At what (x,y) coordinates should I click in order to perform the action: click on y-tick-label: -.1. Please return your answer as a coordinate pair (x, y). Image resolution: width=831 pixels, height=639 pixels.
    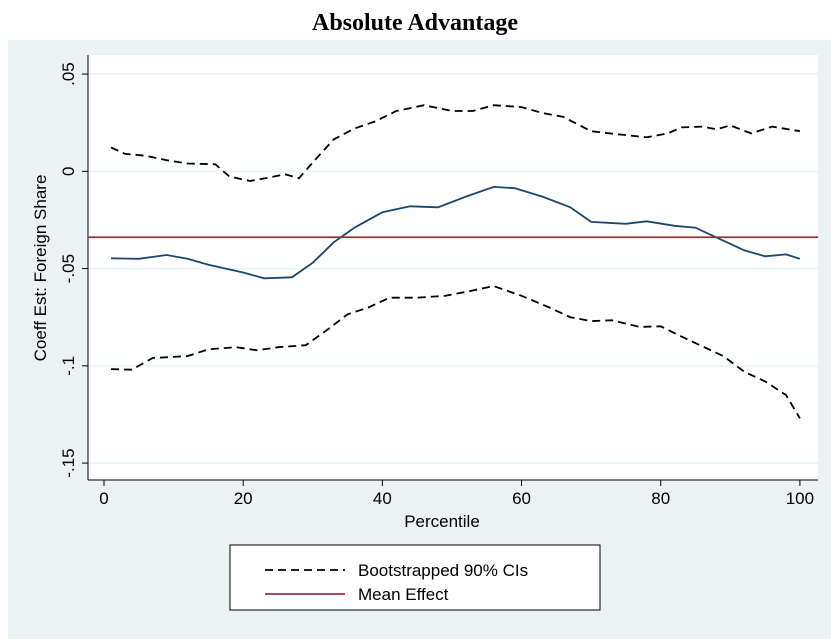
    Looking at the image, I should click on (68, 366).